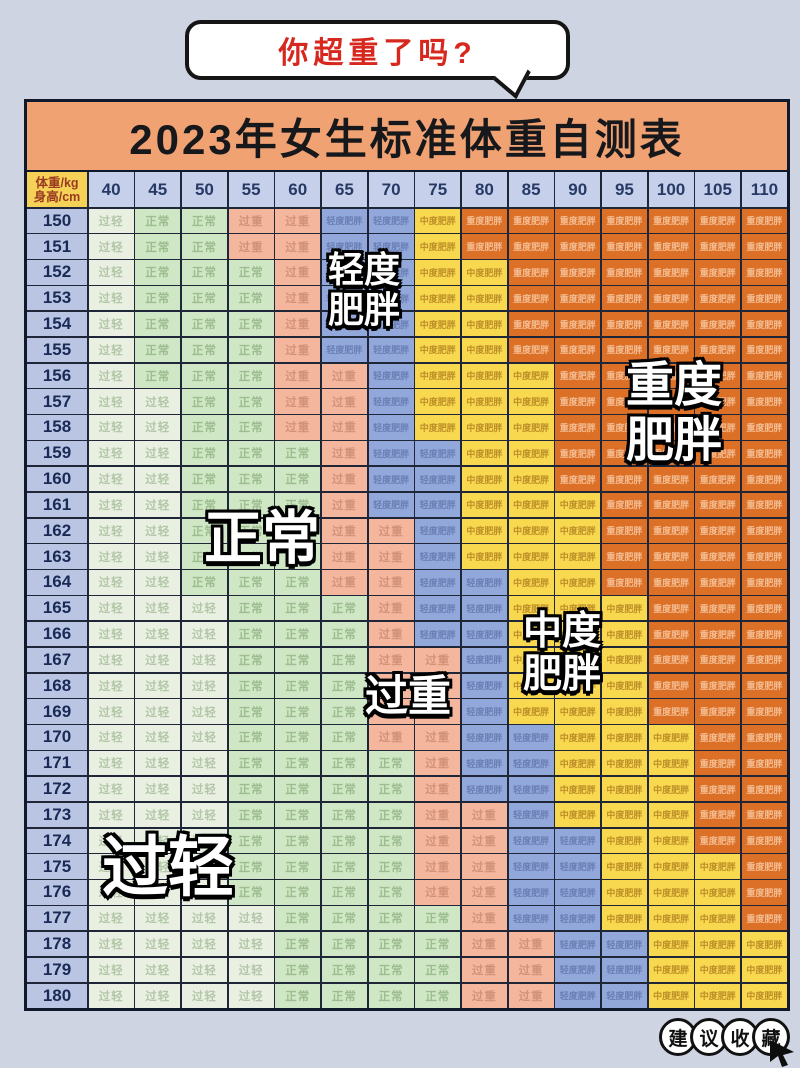 The image size is (800, 1068). Describe the element at coordinates (408, 697) in the screenshot. I see `overlay-label-overweight: 过重` at that location.